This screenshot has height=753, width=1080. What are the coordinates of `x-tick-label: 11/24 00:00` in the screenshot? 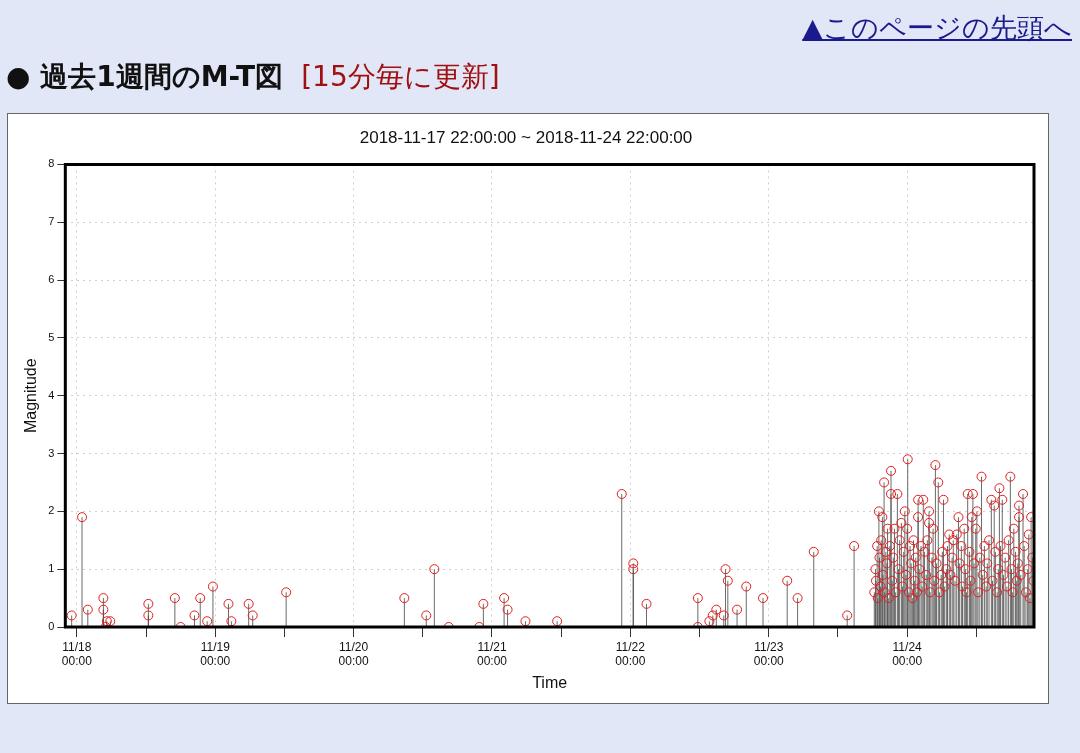 It's located at (907, 653).